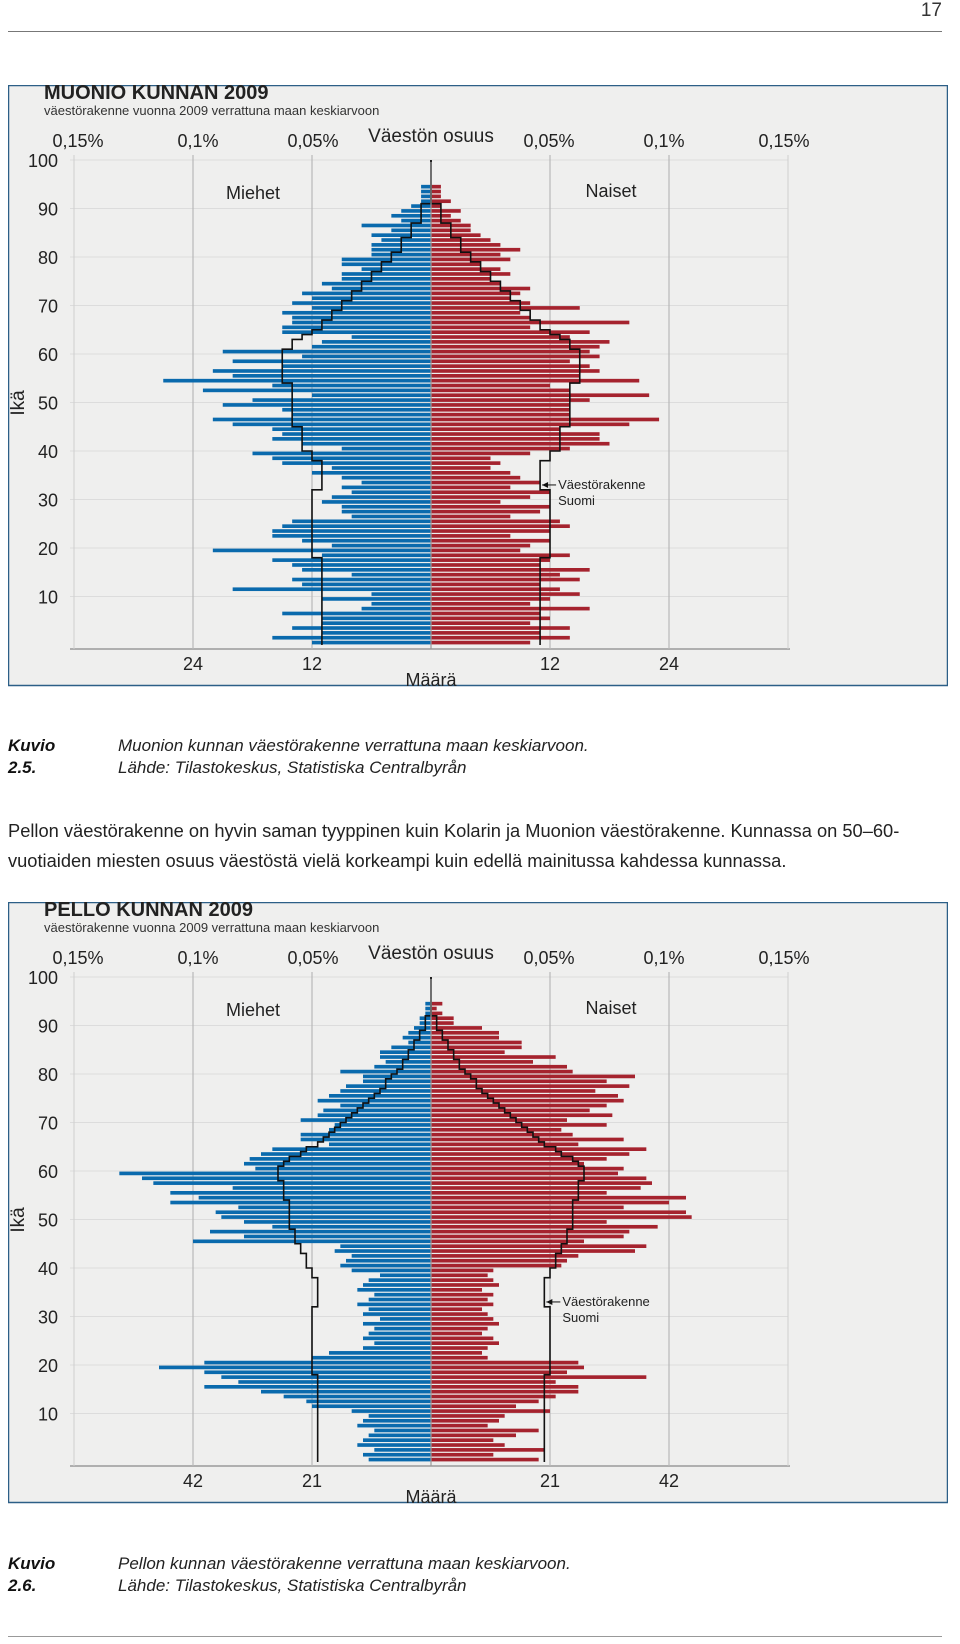 The image size is (960, 1644). I want to click on y-tick-label: 60, so click(48, 1172).